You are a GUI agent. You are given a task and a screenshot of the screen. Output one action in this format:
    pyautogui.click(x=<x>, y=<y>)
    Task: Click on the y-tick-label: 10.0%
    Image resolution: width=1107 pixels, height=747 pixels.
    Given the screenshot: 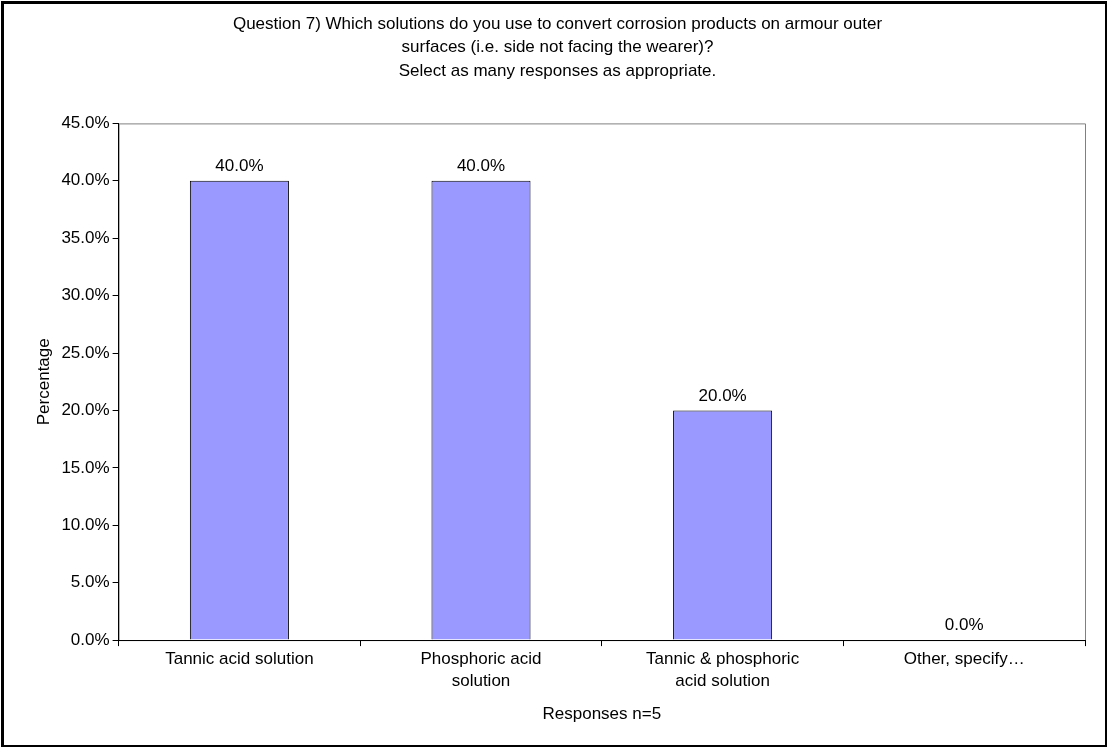 What is the action you would take?
    pyautogui.click(x=85, y=524)
    